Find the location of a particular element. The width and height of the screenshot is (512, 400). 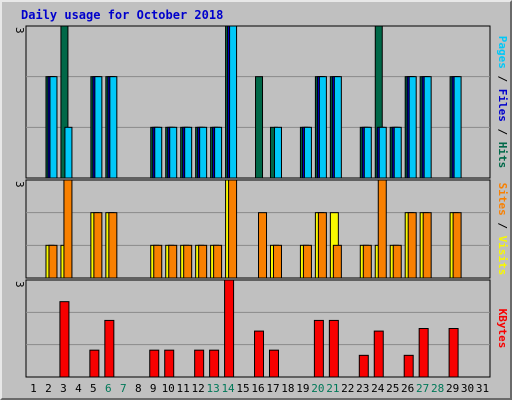

day-label-24: 24 is located at coordinates (378, 388).